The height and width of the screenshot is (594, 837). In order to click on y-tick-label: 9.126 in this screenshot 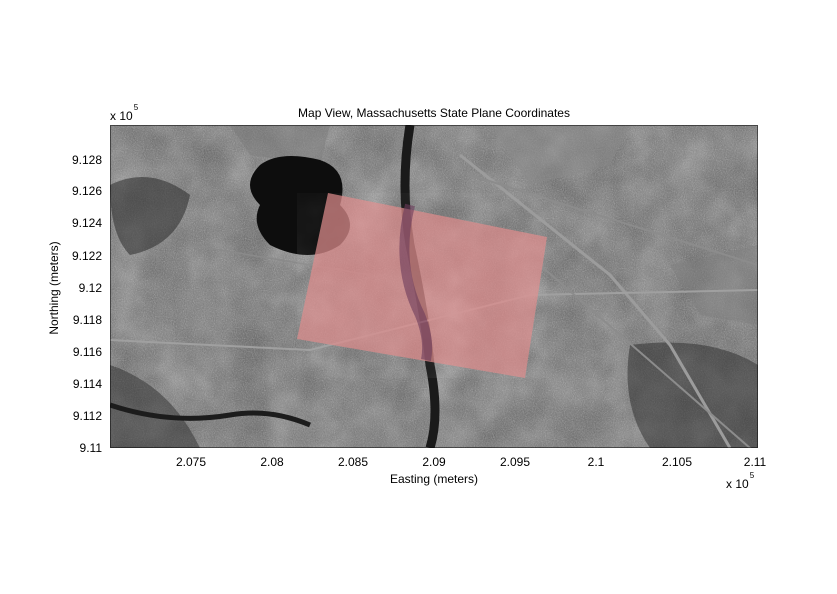, I will do `click(86, 191)`.